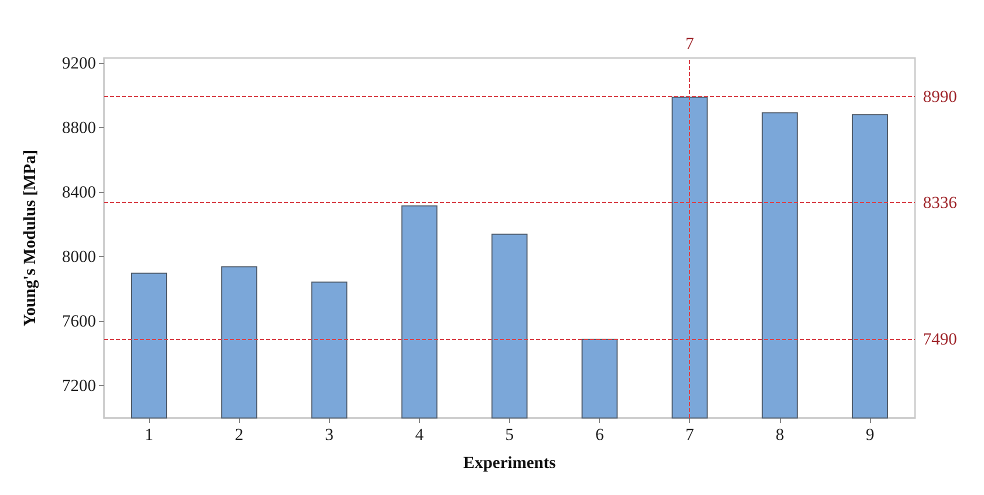 The height and width of the screenshot is (495, 984). What do you see at coordinates (940, 202) in the screenshot?
I see `ref-line-label: 8336` at bounding box center [940, 202].